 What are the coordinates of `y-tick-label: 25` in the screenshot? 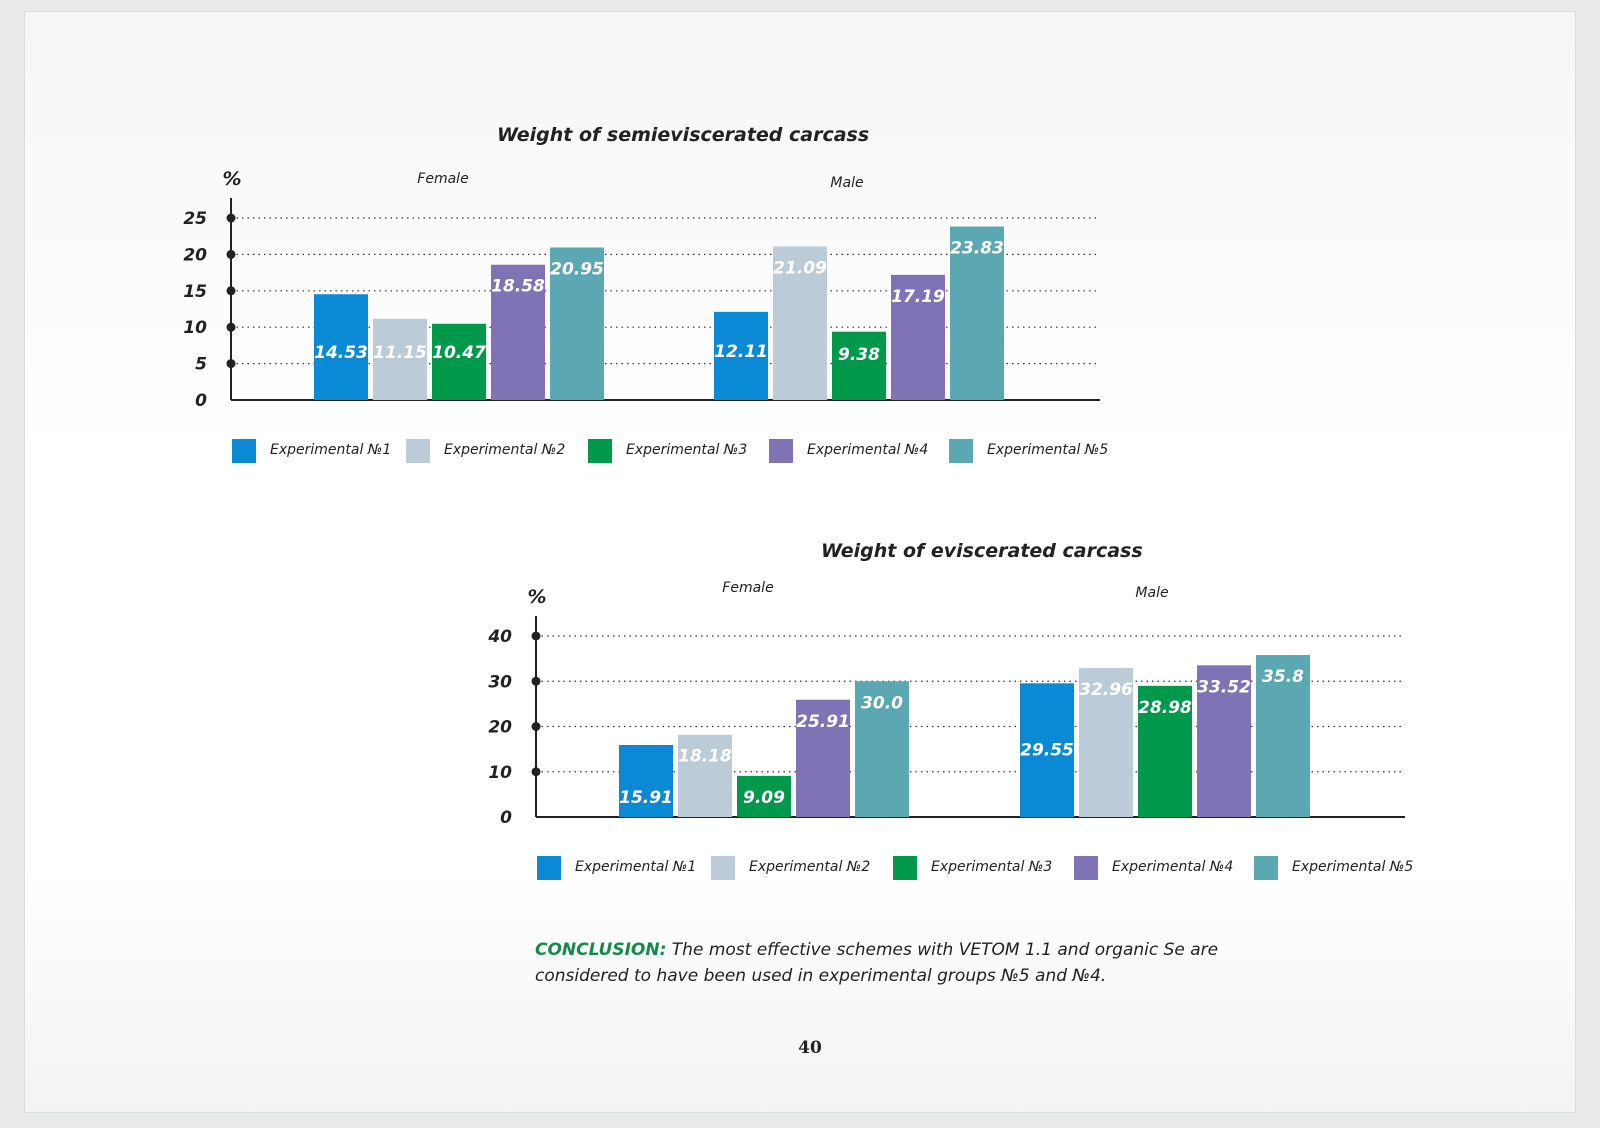 It's located at (195, 219).